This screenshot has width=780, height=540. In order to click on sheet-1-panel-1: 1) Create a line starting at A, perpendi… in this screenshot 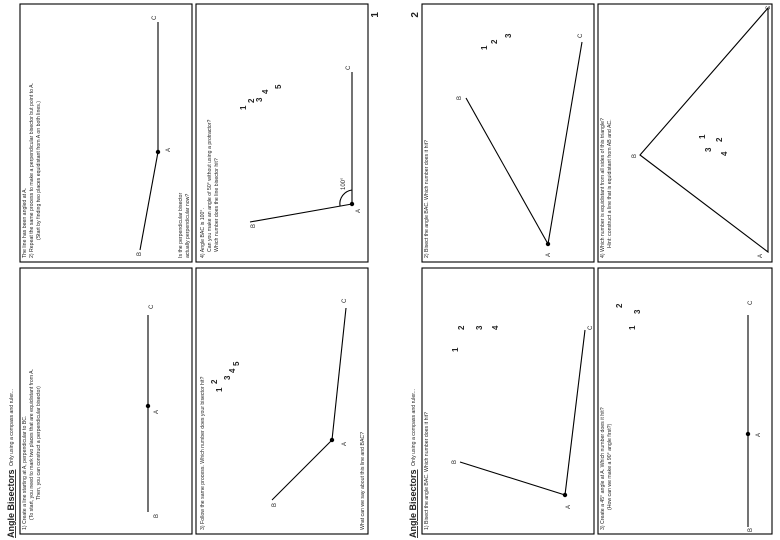, I will do `click(106, 401)`.